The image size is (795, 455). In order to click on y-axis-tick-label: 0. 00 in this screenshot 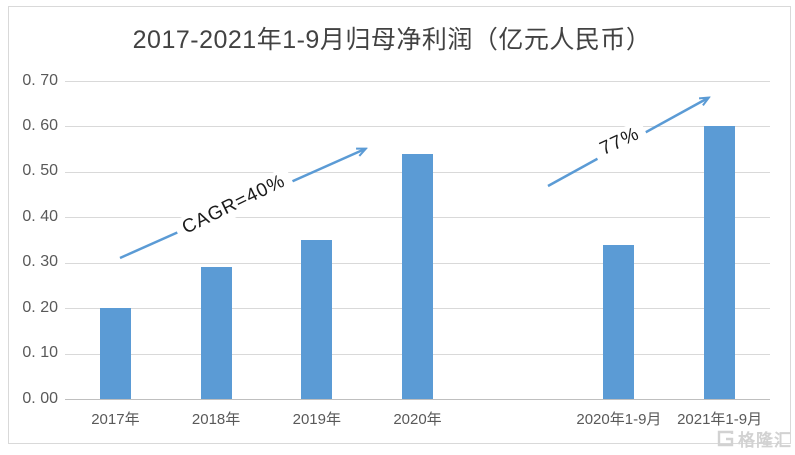, I will do `click(40, 398)`.